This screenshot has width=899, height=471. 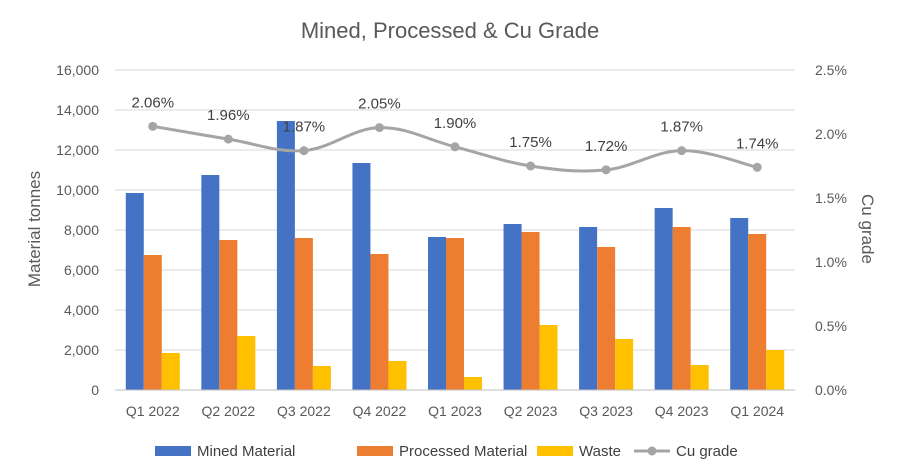 What do you see at coordinates (81, 230) in the screenshot?
I see `y-tick-label: 8,000` at bounding box center [81, 230].